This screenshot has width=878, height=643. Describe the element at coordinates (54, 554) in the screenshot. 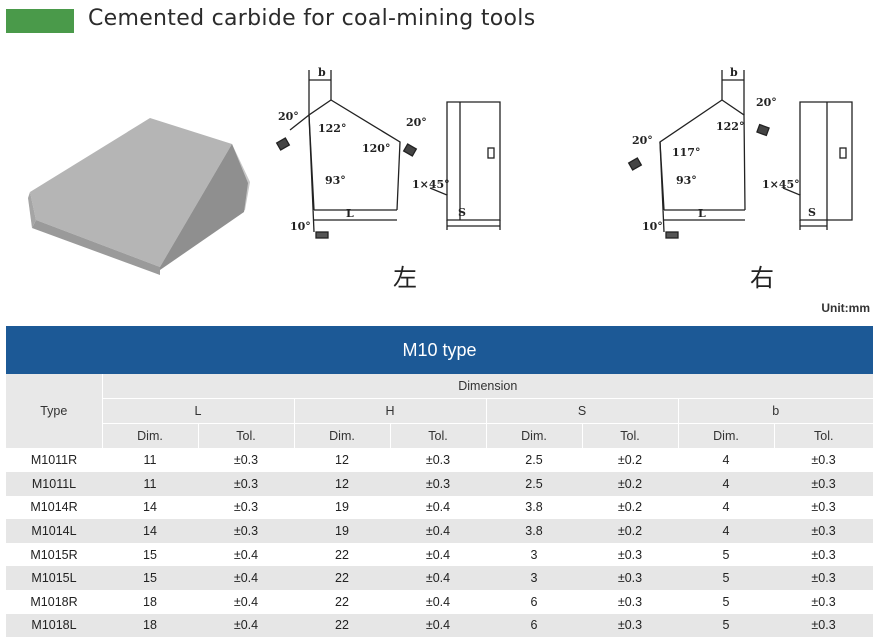

I see `type-cell: M1015R` at that location.